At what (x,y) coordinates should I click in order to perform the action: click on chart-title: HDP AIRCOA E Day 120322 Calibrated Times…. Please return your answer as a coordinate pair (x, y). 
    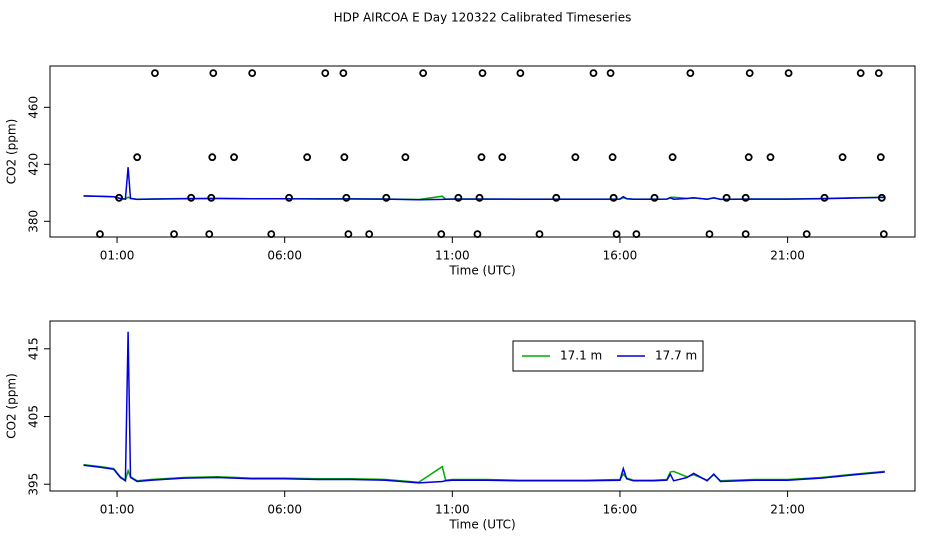
    Looking at the image, I should click on (483, 18).